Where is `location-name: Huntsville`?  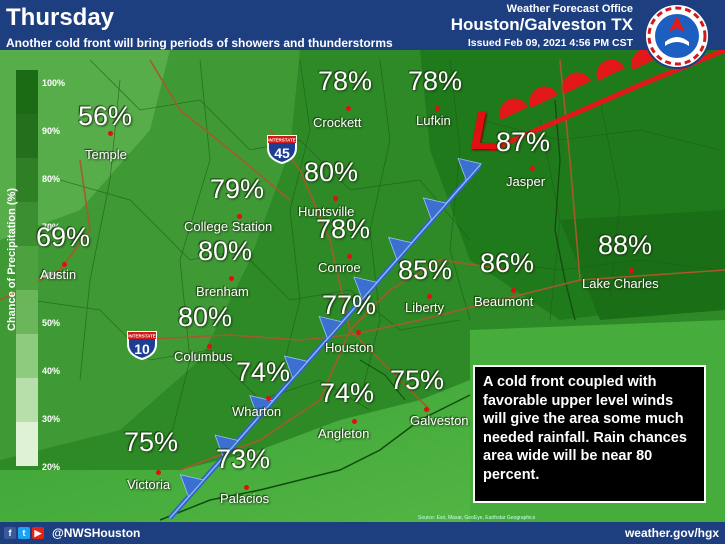
location-name: Huntsville is located at coordinates (326, 211).